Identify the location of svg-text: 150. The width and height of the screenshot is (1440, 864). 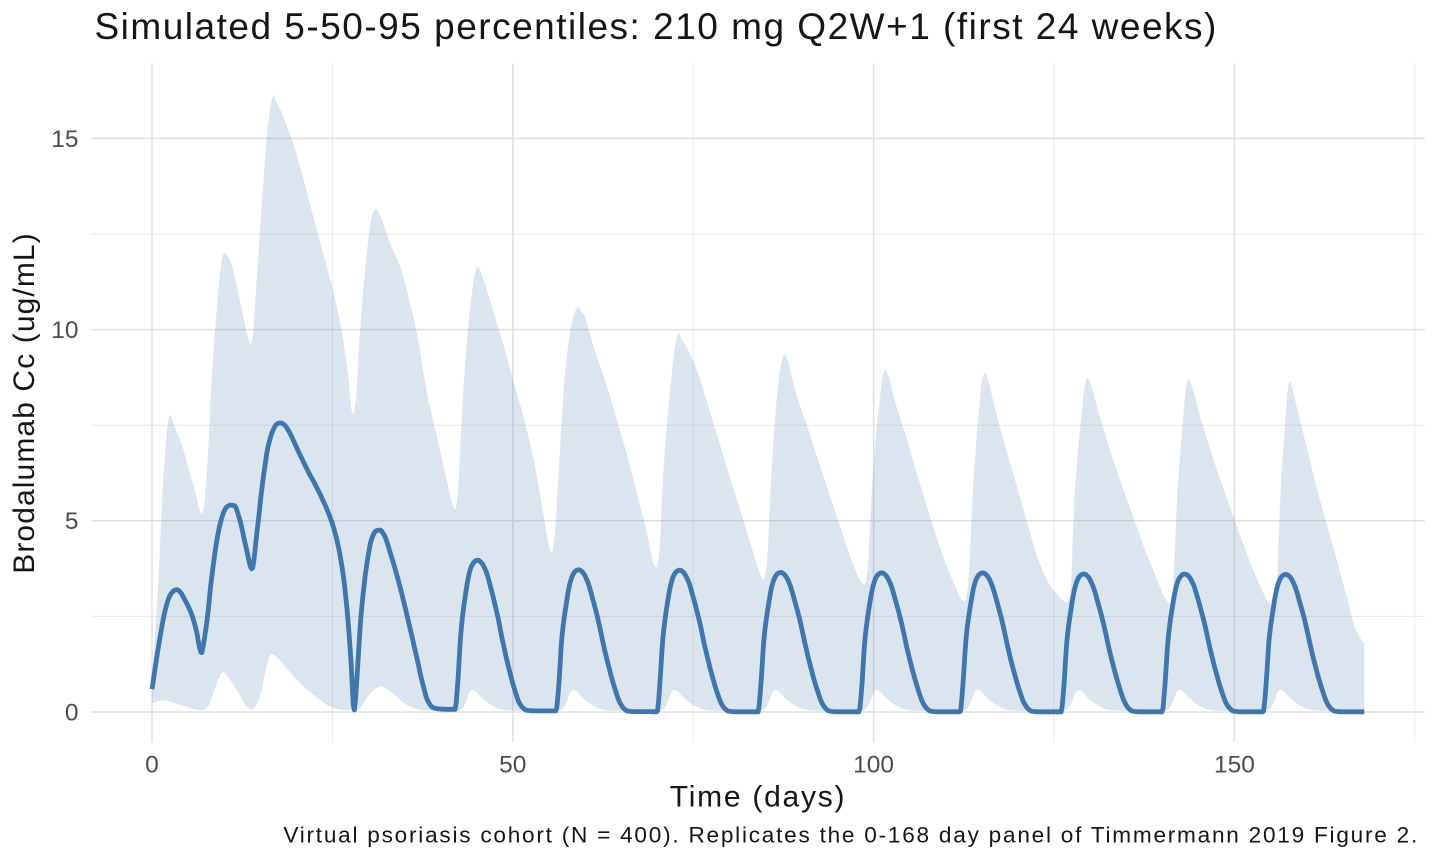
(1234, 765).